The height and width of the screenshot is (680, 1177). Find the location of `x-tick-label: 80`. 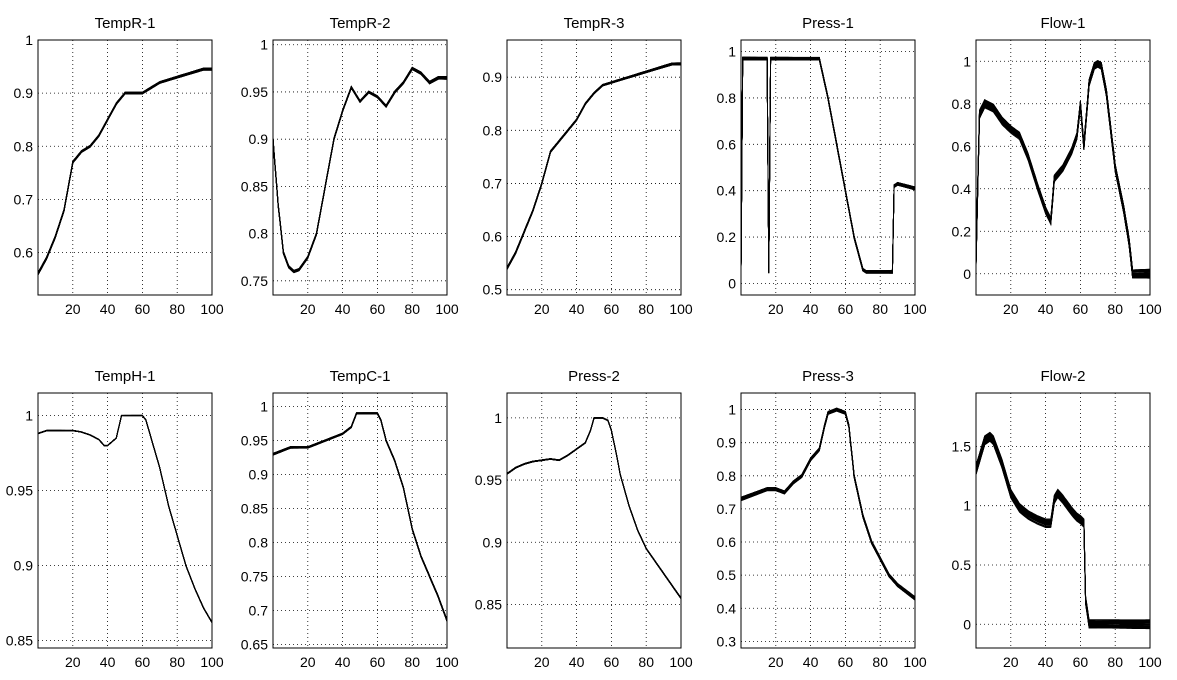

x-tick-label: 80 is located at coordinates (880, 662).